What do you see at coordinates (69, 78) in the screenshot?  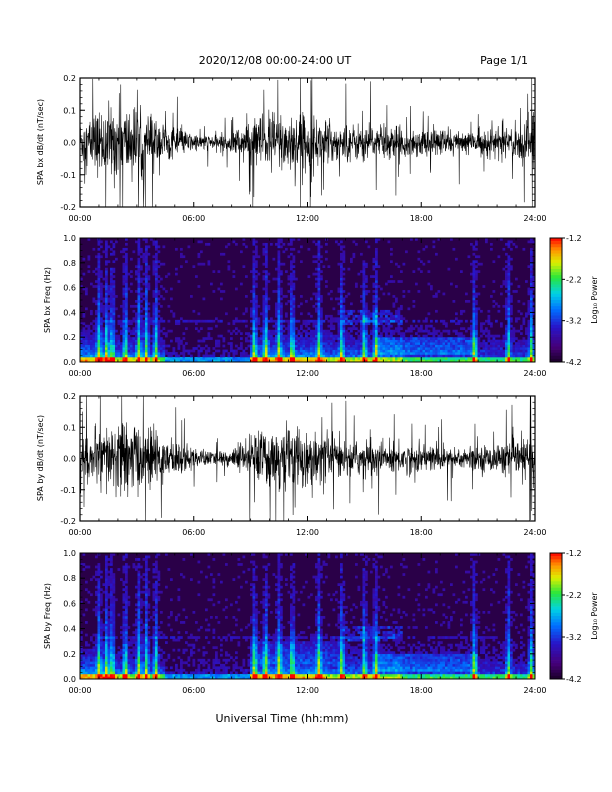 I see `y-tick-label: 0.2` at bounding box center [69, 78].